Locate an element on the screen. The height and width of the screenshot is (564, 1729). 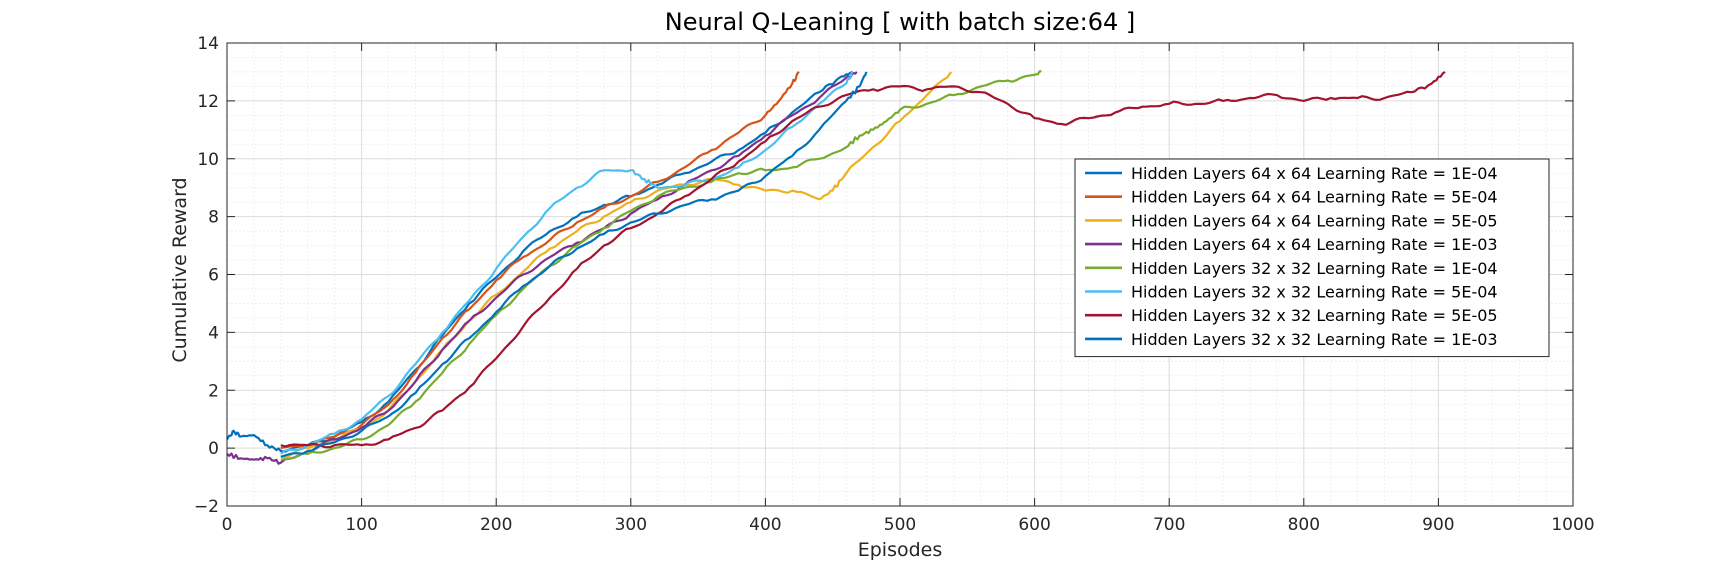
x-tick-label: 800 is located at coordinates (1304, 525).